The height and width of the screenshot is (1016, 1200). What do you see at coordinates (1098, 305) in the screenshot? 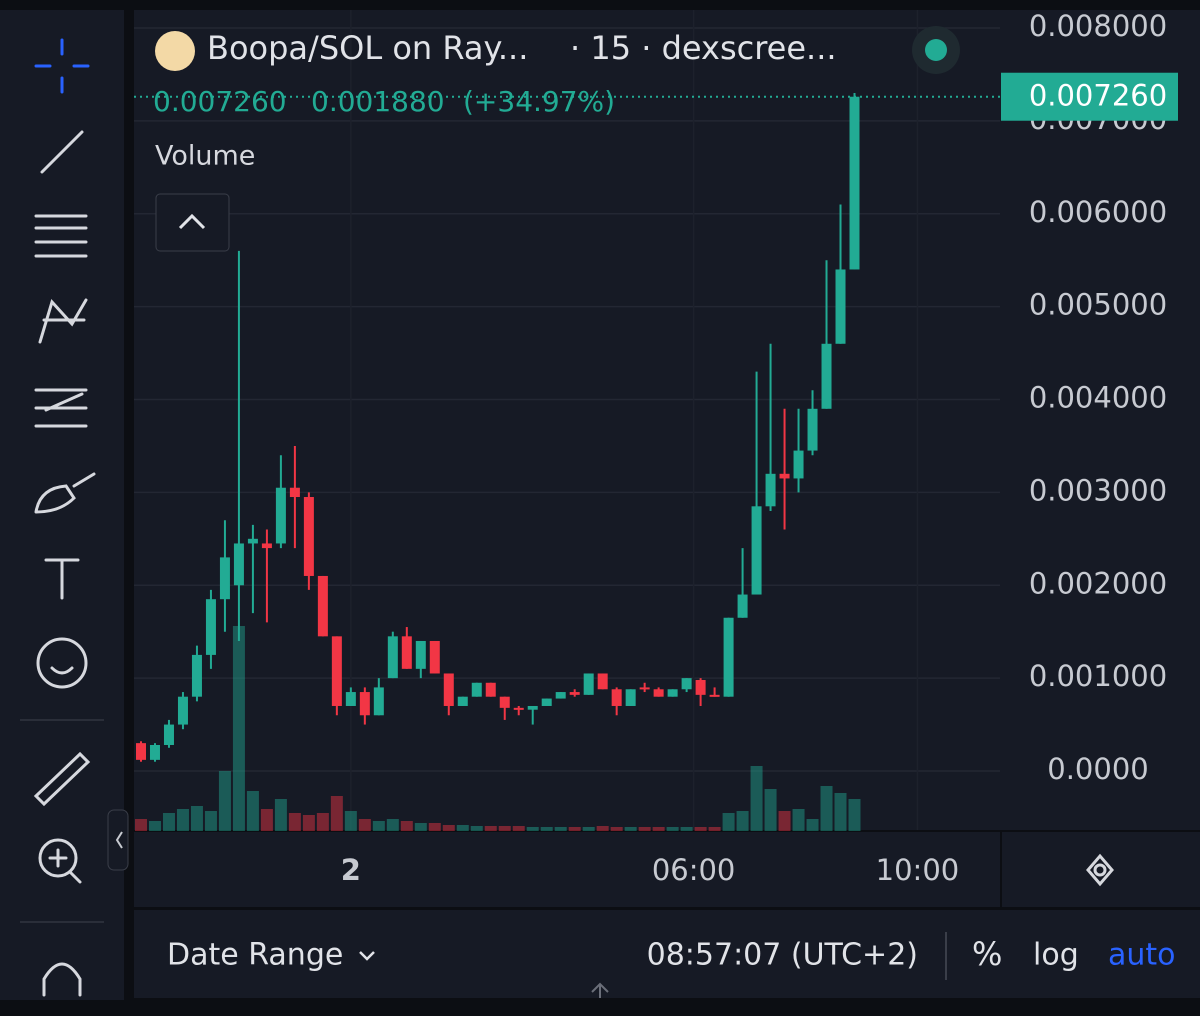
I see `y-tick-label: 0.005000` at bounding box center [1098, 305].